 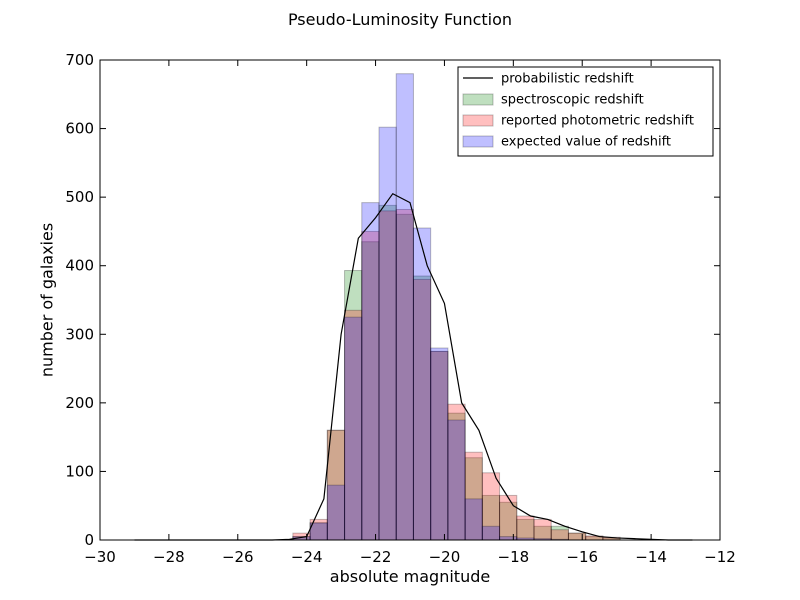 What do you see at coordinates (400, 19) in the screenshot?
I see `chart-title: Pseudo-Luminosity Function` at bounding box center [400, 19].